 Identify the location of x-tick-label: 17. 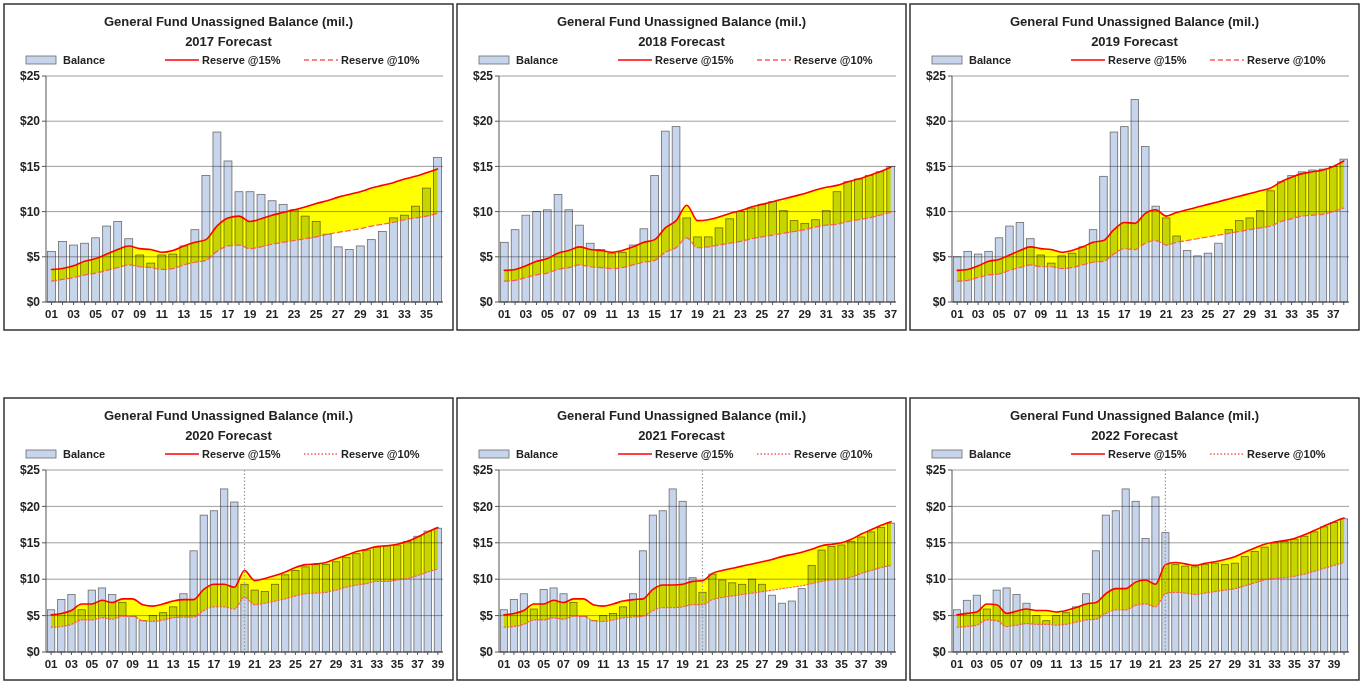
(1124, 314).